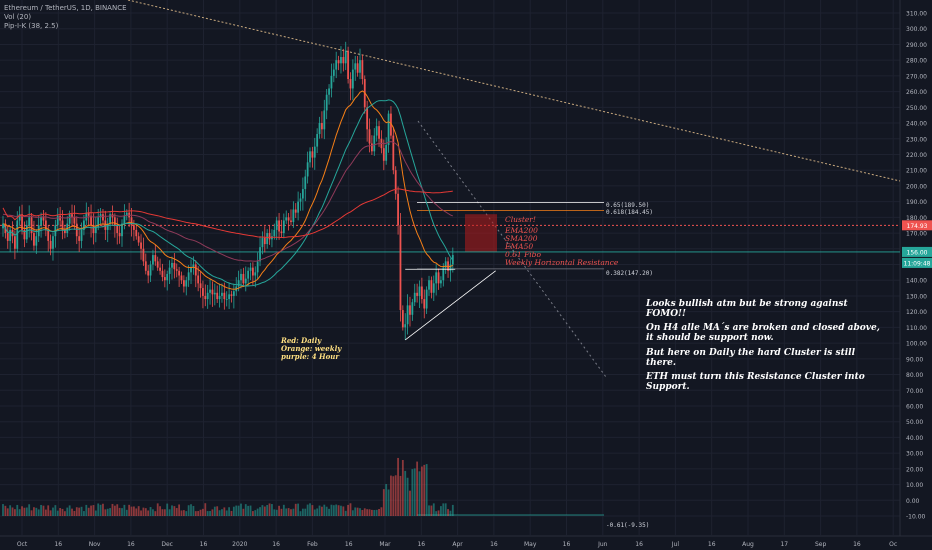 This screenshot has width=932, height=550. Describe the element at coordinates (312, 544) in the screenshot. I see `x-tick-label: Feb` at that location.